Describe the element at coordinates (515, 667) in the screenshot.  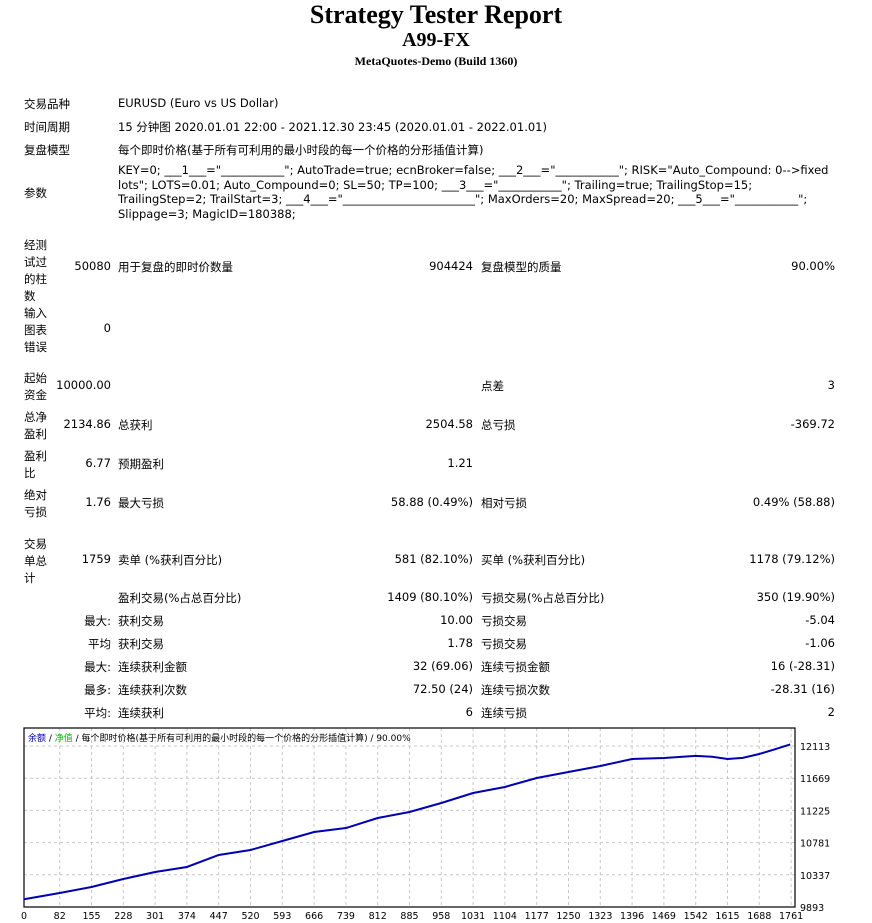
I see `stat-label: 连续亏损金额` at that location.